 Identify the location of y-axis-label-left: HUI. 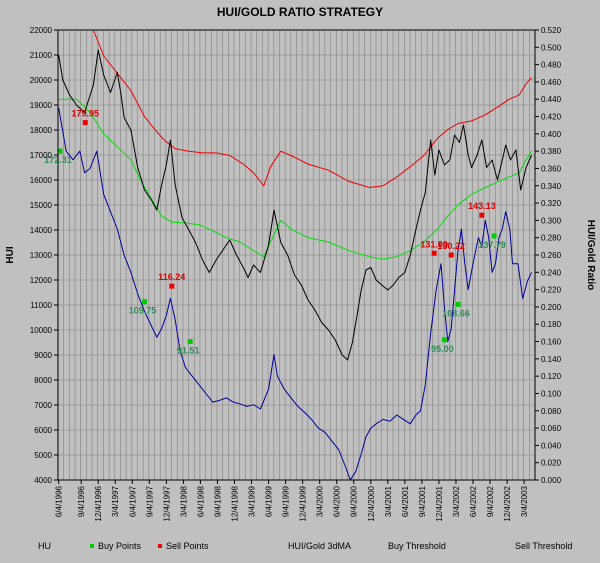
(10, 254).